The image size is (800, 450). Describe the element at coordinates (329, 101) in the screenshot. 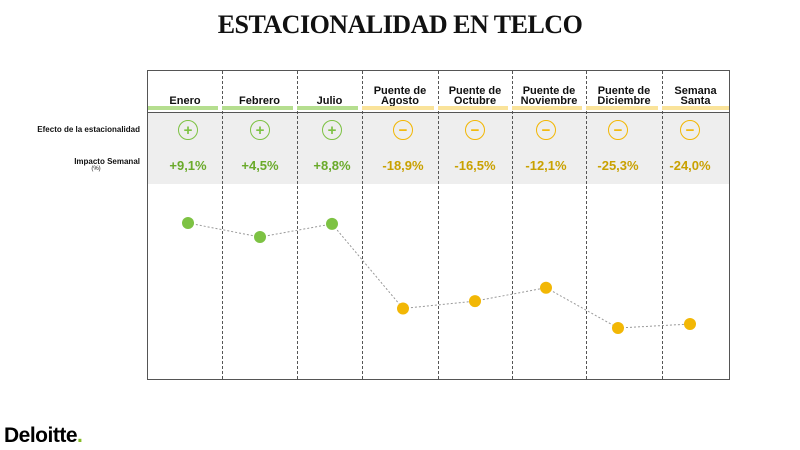

I see `column-header-line: Julio` at that location.